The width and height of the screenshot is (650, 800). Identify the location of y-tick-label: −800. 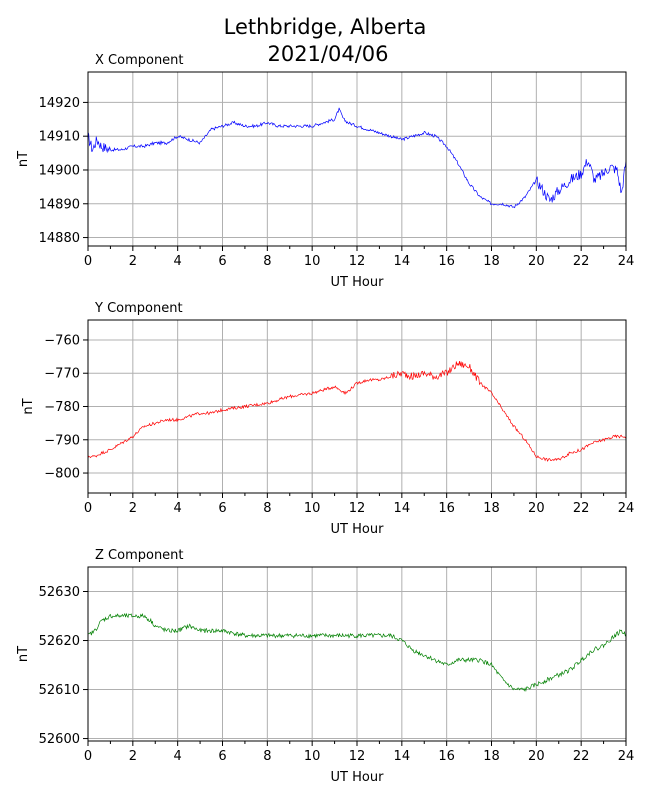
(62, 474).